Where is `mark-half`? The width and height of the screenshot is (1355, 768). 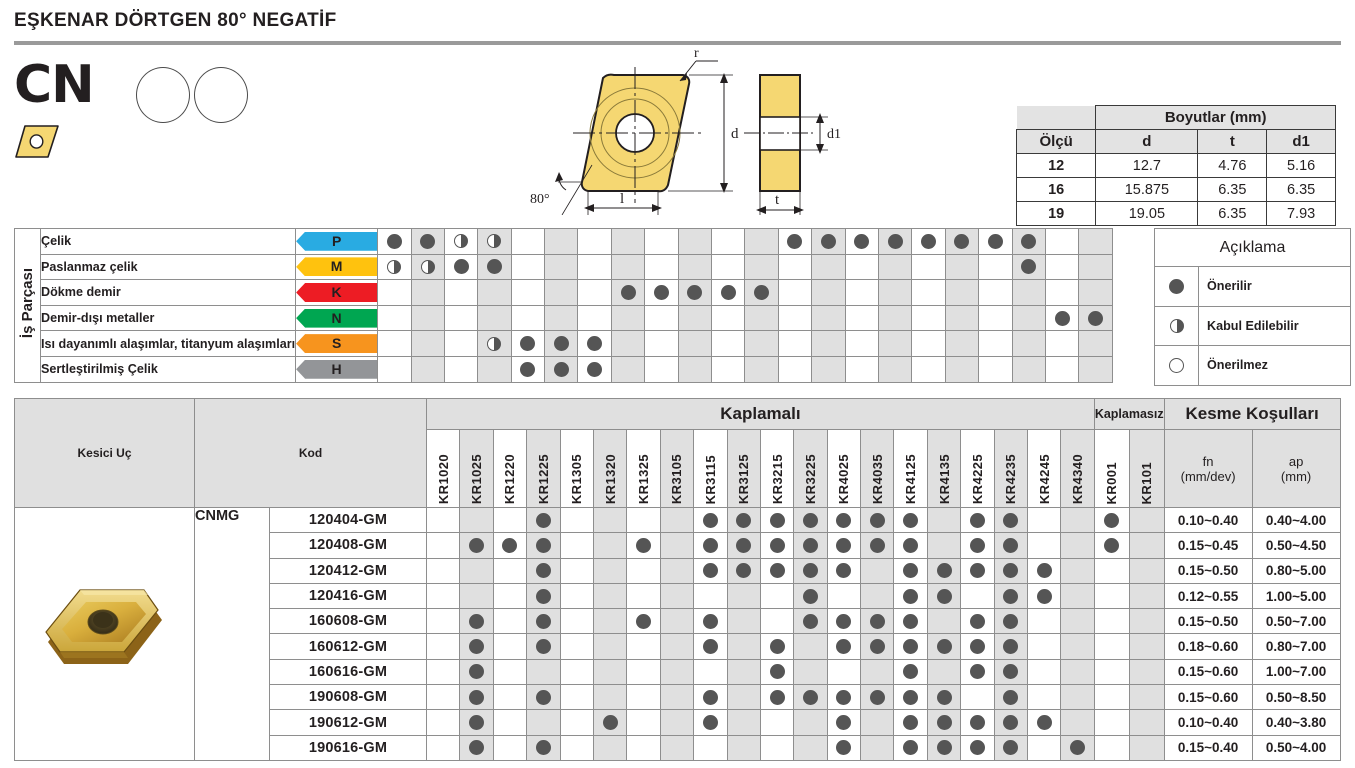
mark-half is located at coordinates (394, 266).